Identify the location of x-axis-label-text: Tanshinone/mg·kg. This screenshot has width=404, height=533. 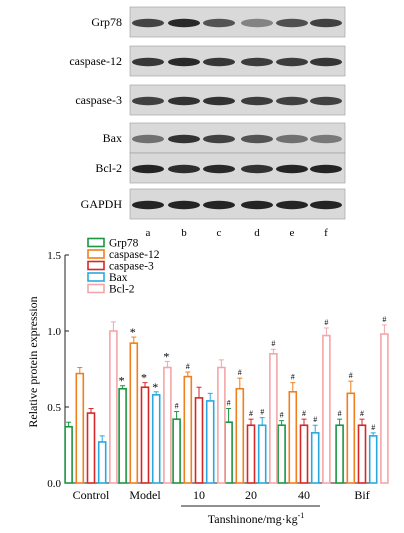
(253, 519).